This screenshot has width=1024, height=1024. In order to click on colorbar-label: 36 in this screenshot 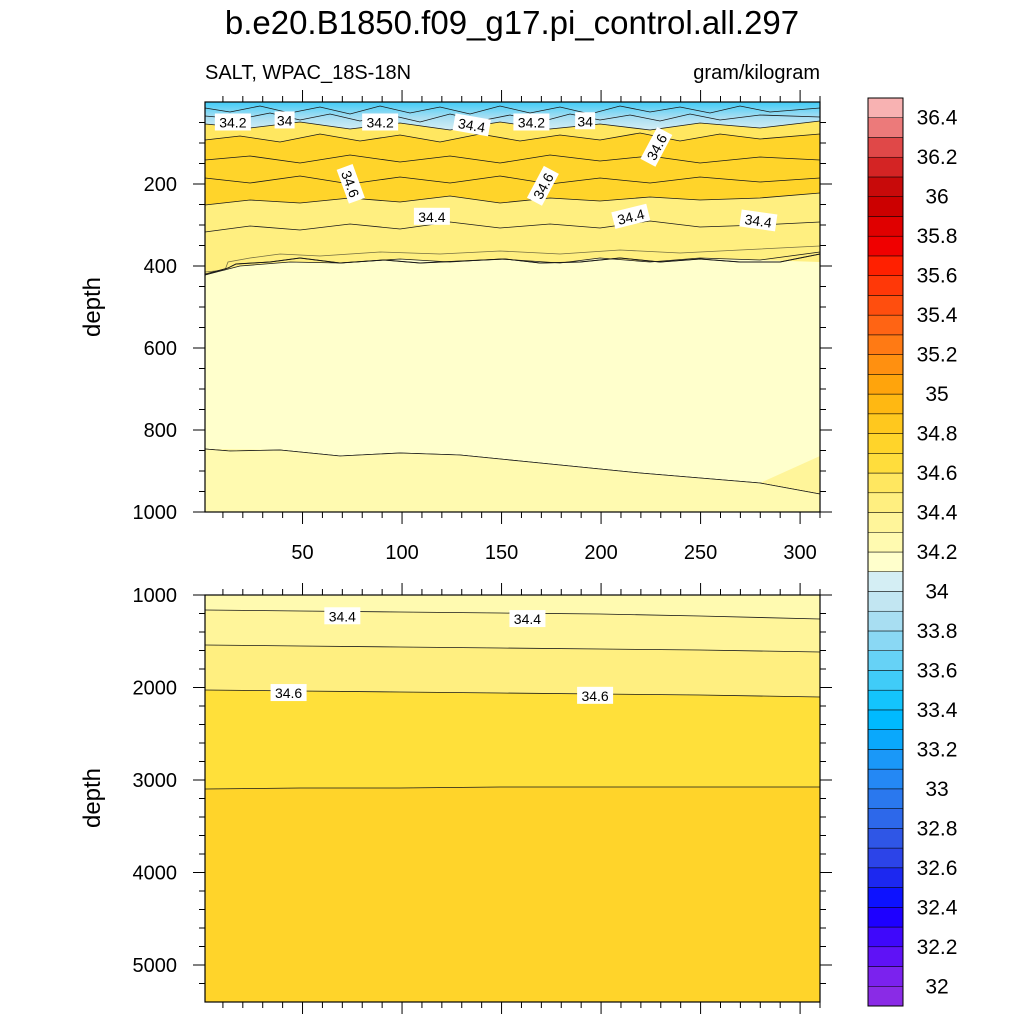, I will do `click(936, 197)`.